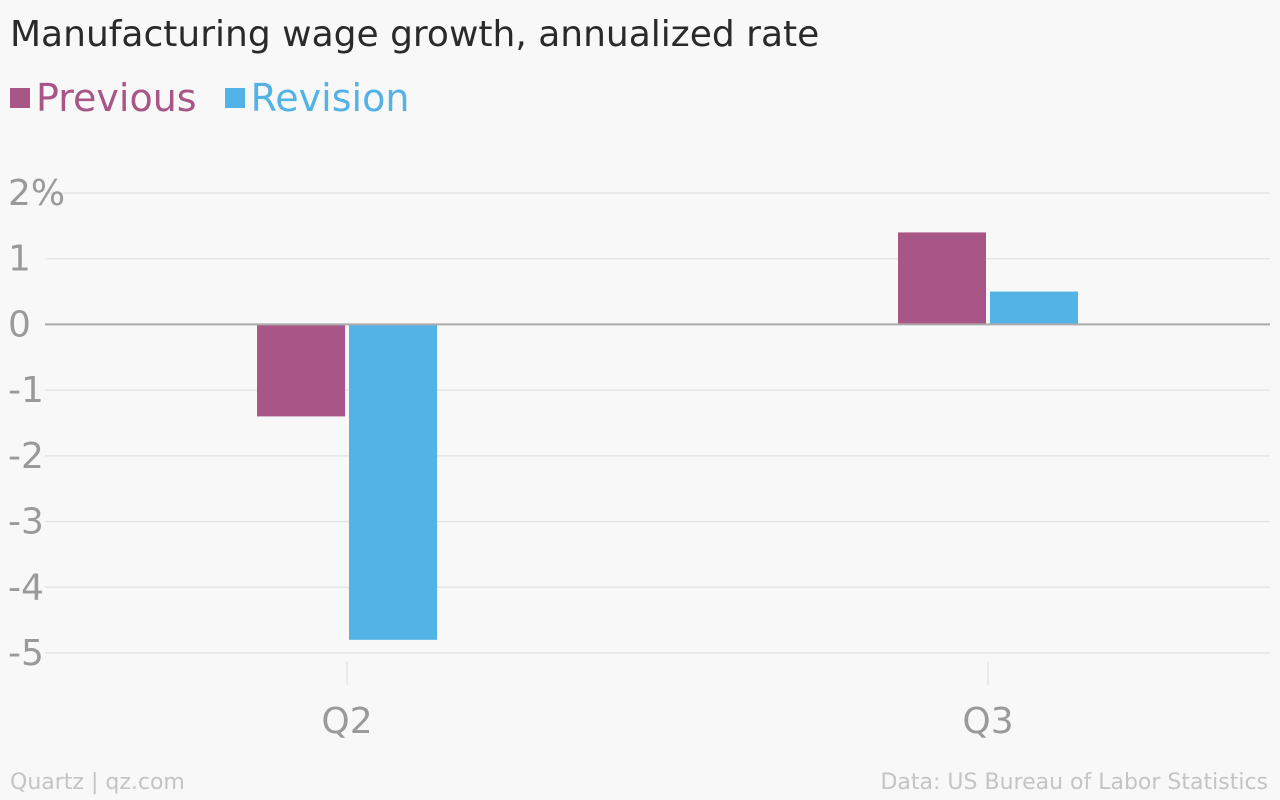 Image resolution: width=1280 pixels, height=800 pixels. I want to click on y-tick-label: 0, so click(19, 324).